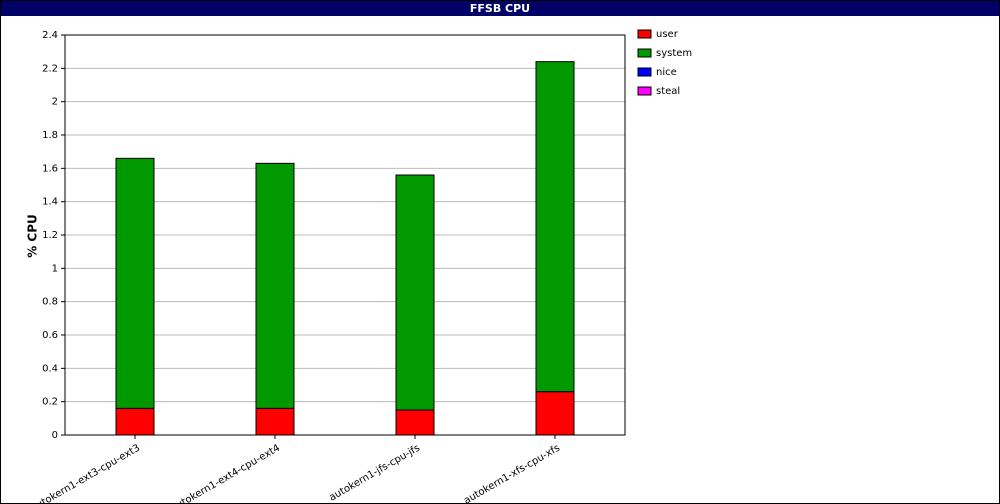 The image size is (1000, 504). What do you see at coordinates (50, 68) in the screenshot?
I see `y-tick-label: 2.2` at bounding box center [50, 68].